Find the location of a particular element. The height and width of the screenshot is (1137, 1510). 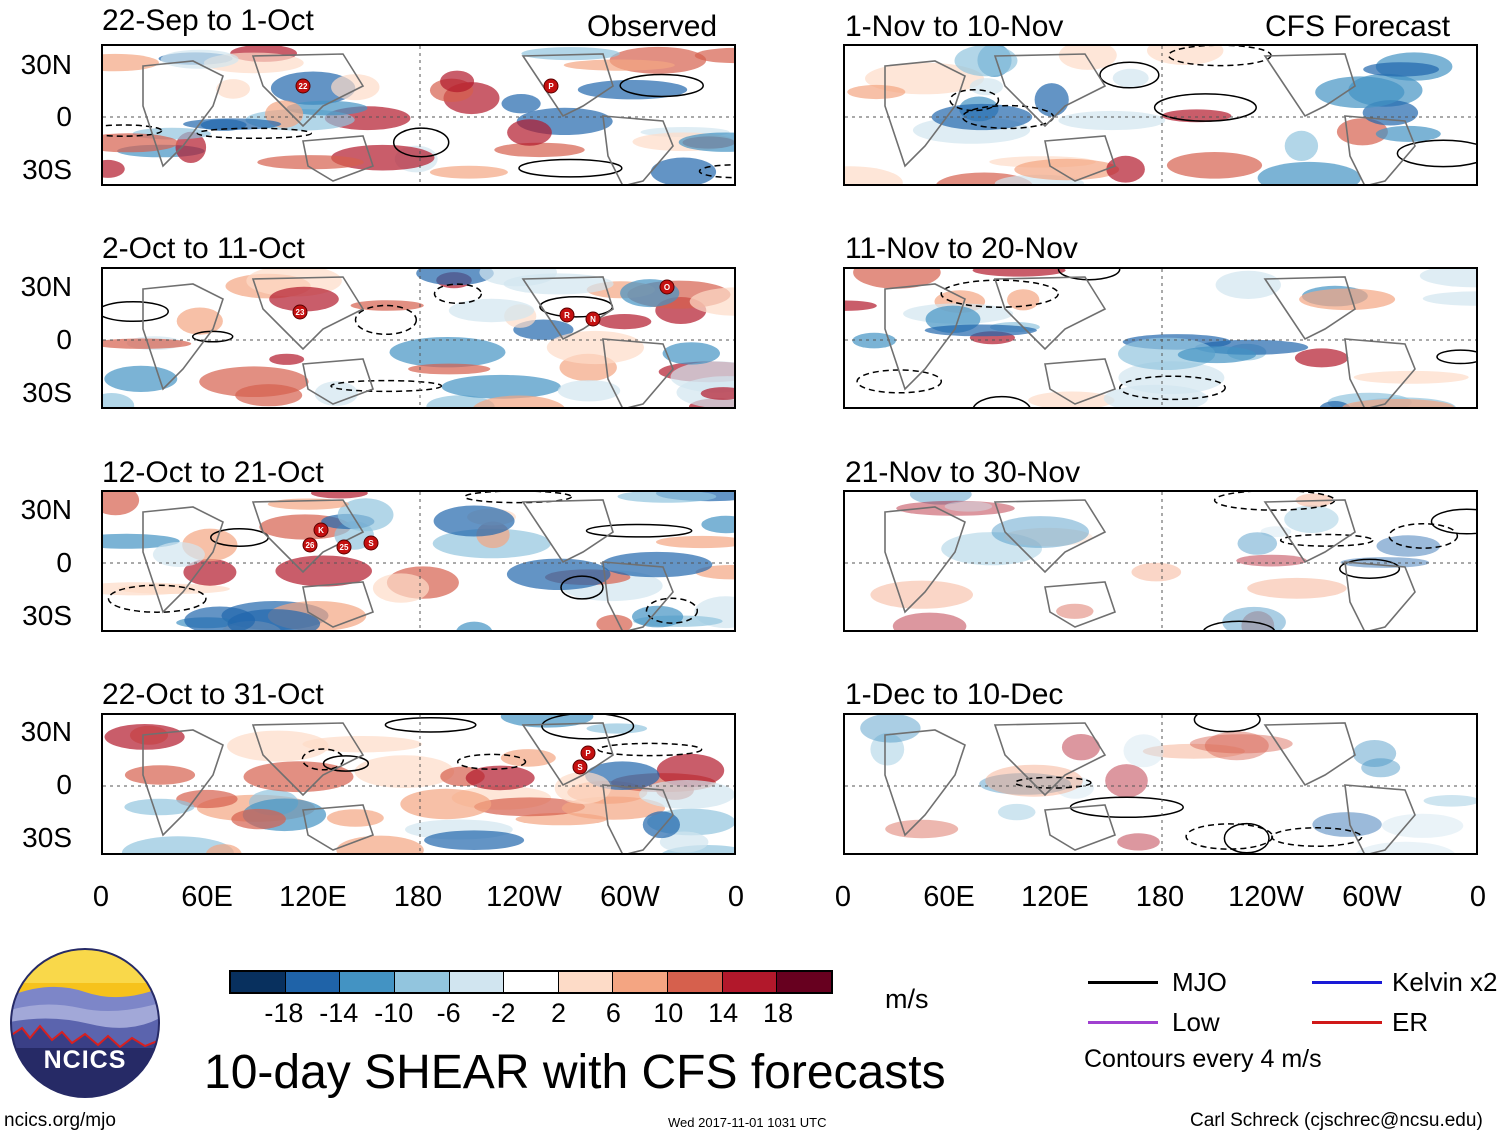

colorbar-tick-label: -18 is located at coordinates (284, 1013).